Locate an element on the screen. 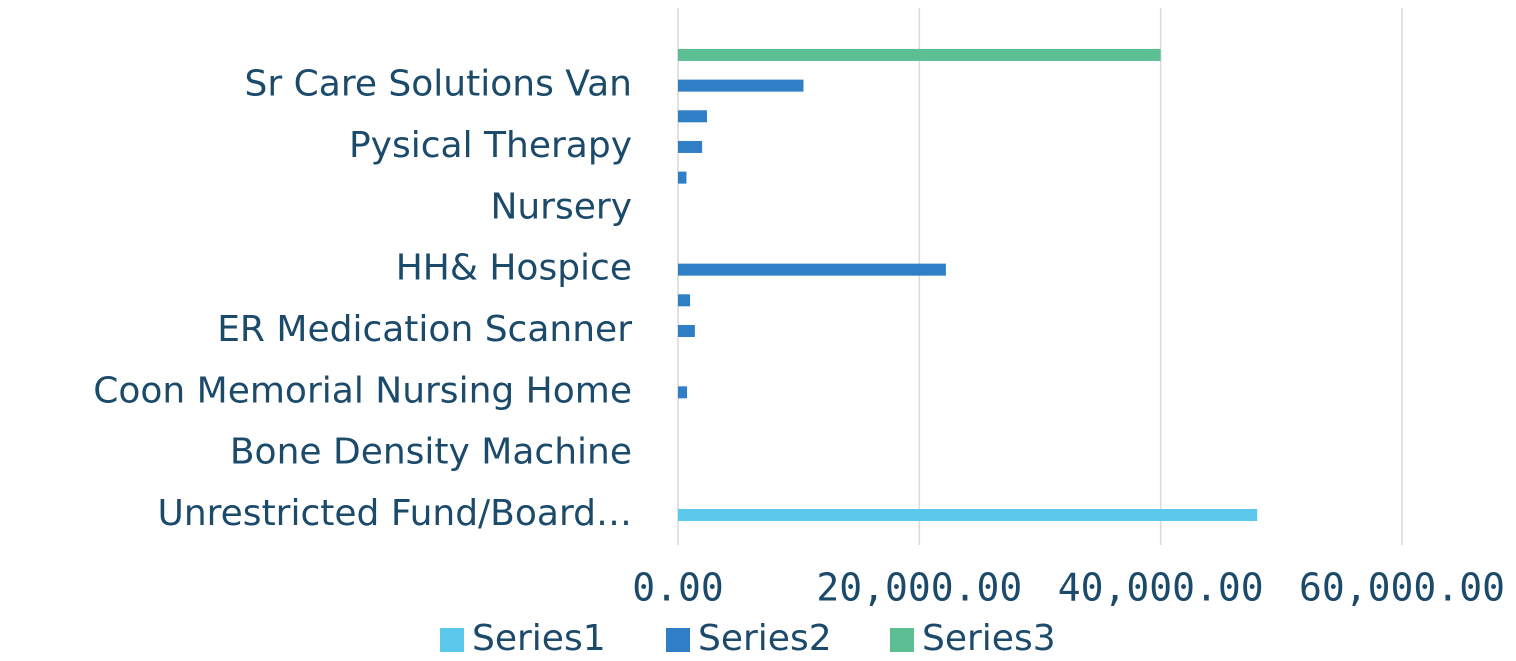 This screenshot has height=661, width=1516. y-tick-label: Sr Care Solutions Van is located at coordinates (438, 84).